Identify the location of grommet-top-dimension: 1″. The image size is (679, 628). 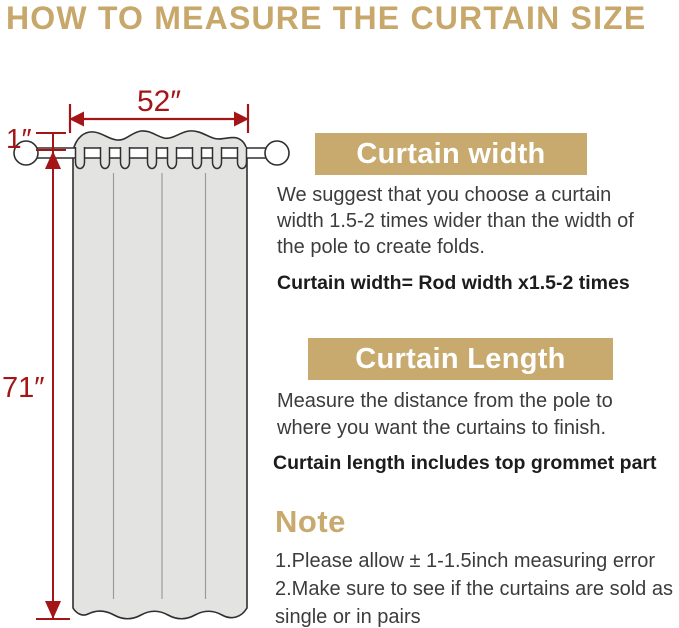
(36, 138).